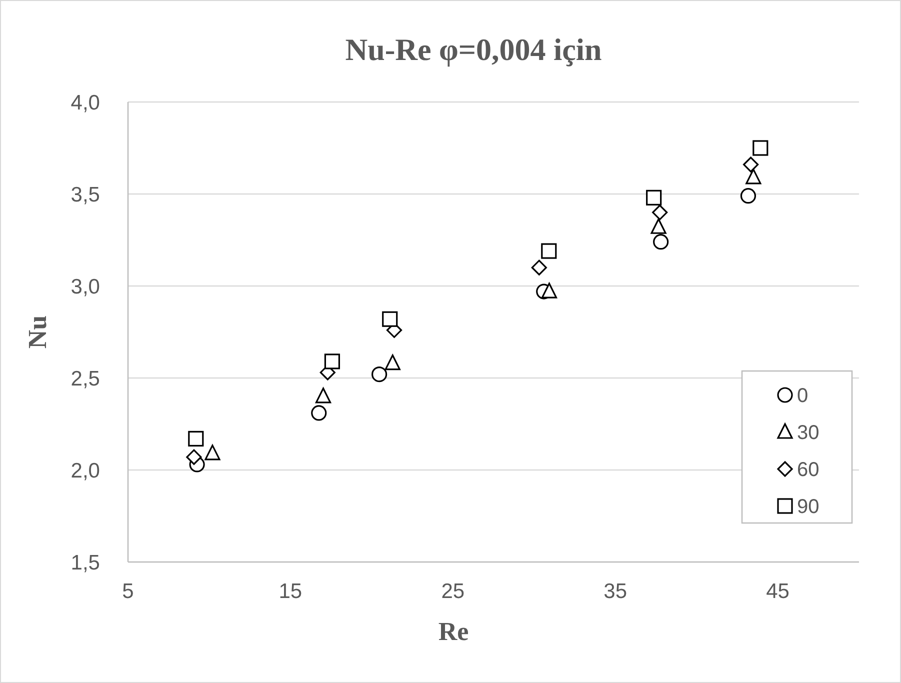 The image size is (901, 683). What do you see at coordinates (290, 591) in the screenshot?
I see `x-tick-label: 15` at bounding box center [290, 591].